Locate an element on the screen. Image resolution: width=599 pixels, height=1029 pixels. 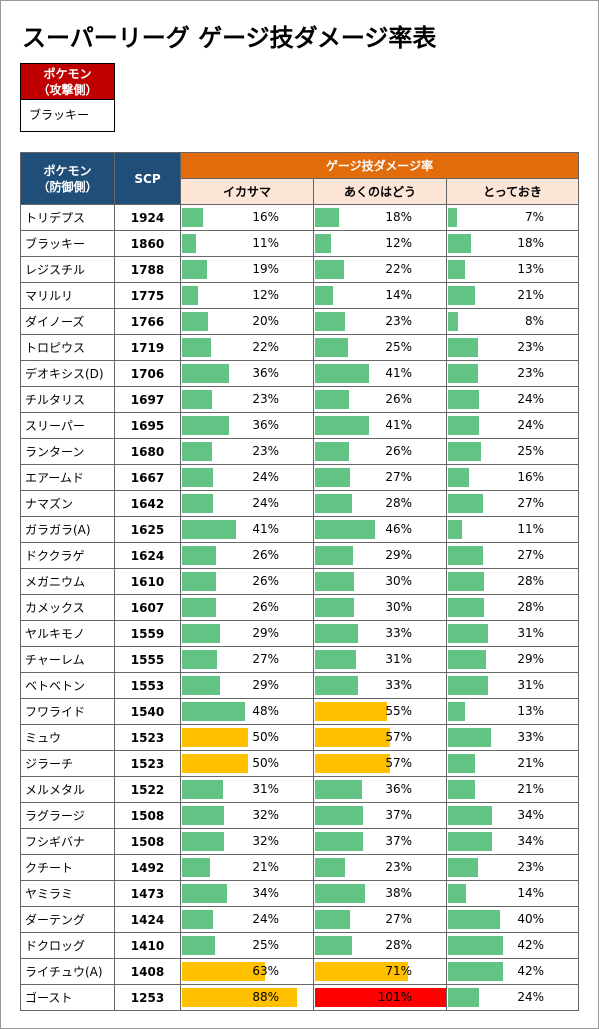
percent-label: 14% is located at coordinates (398, 295).